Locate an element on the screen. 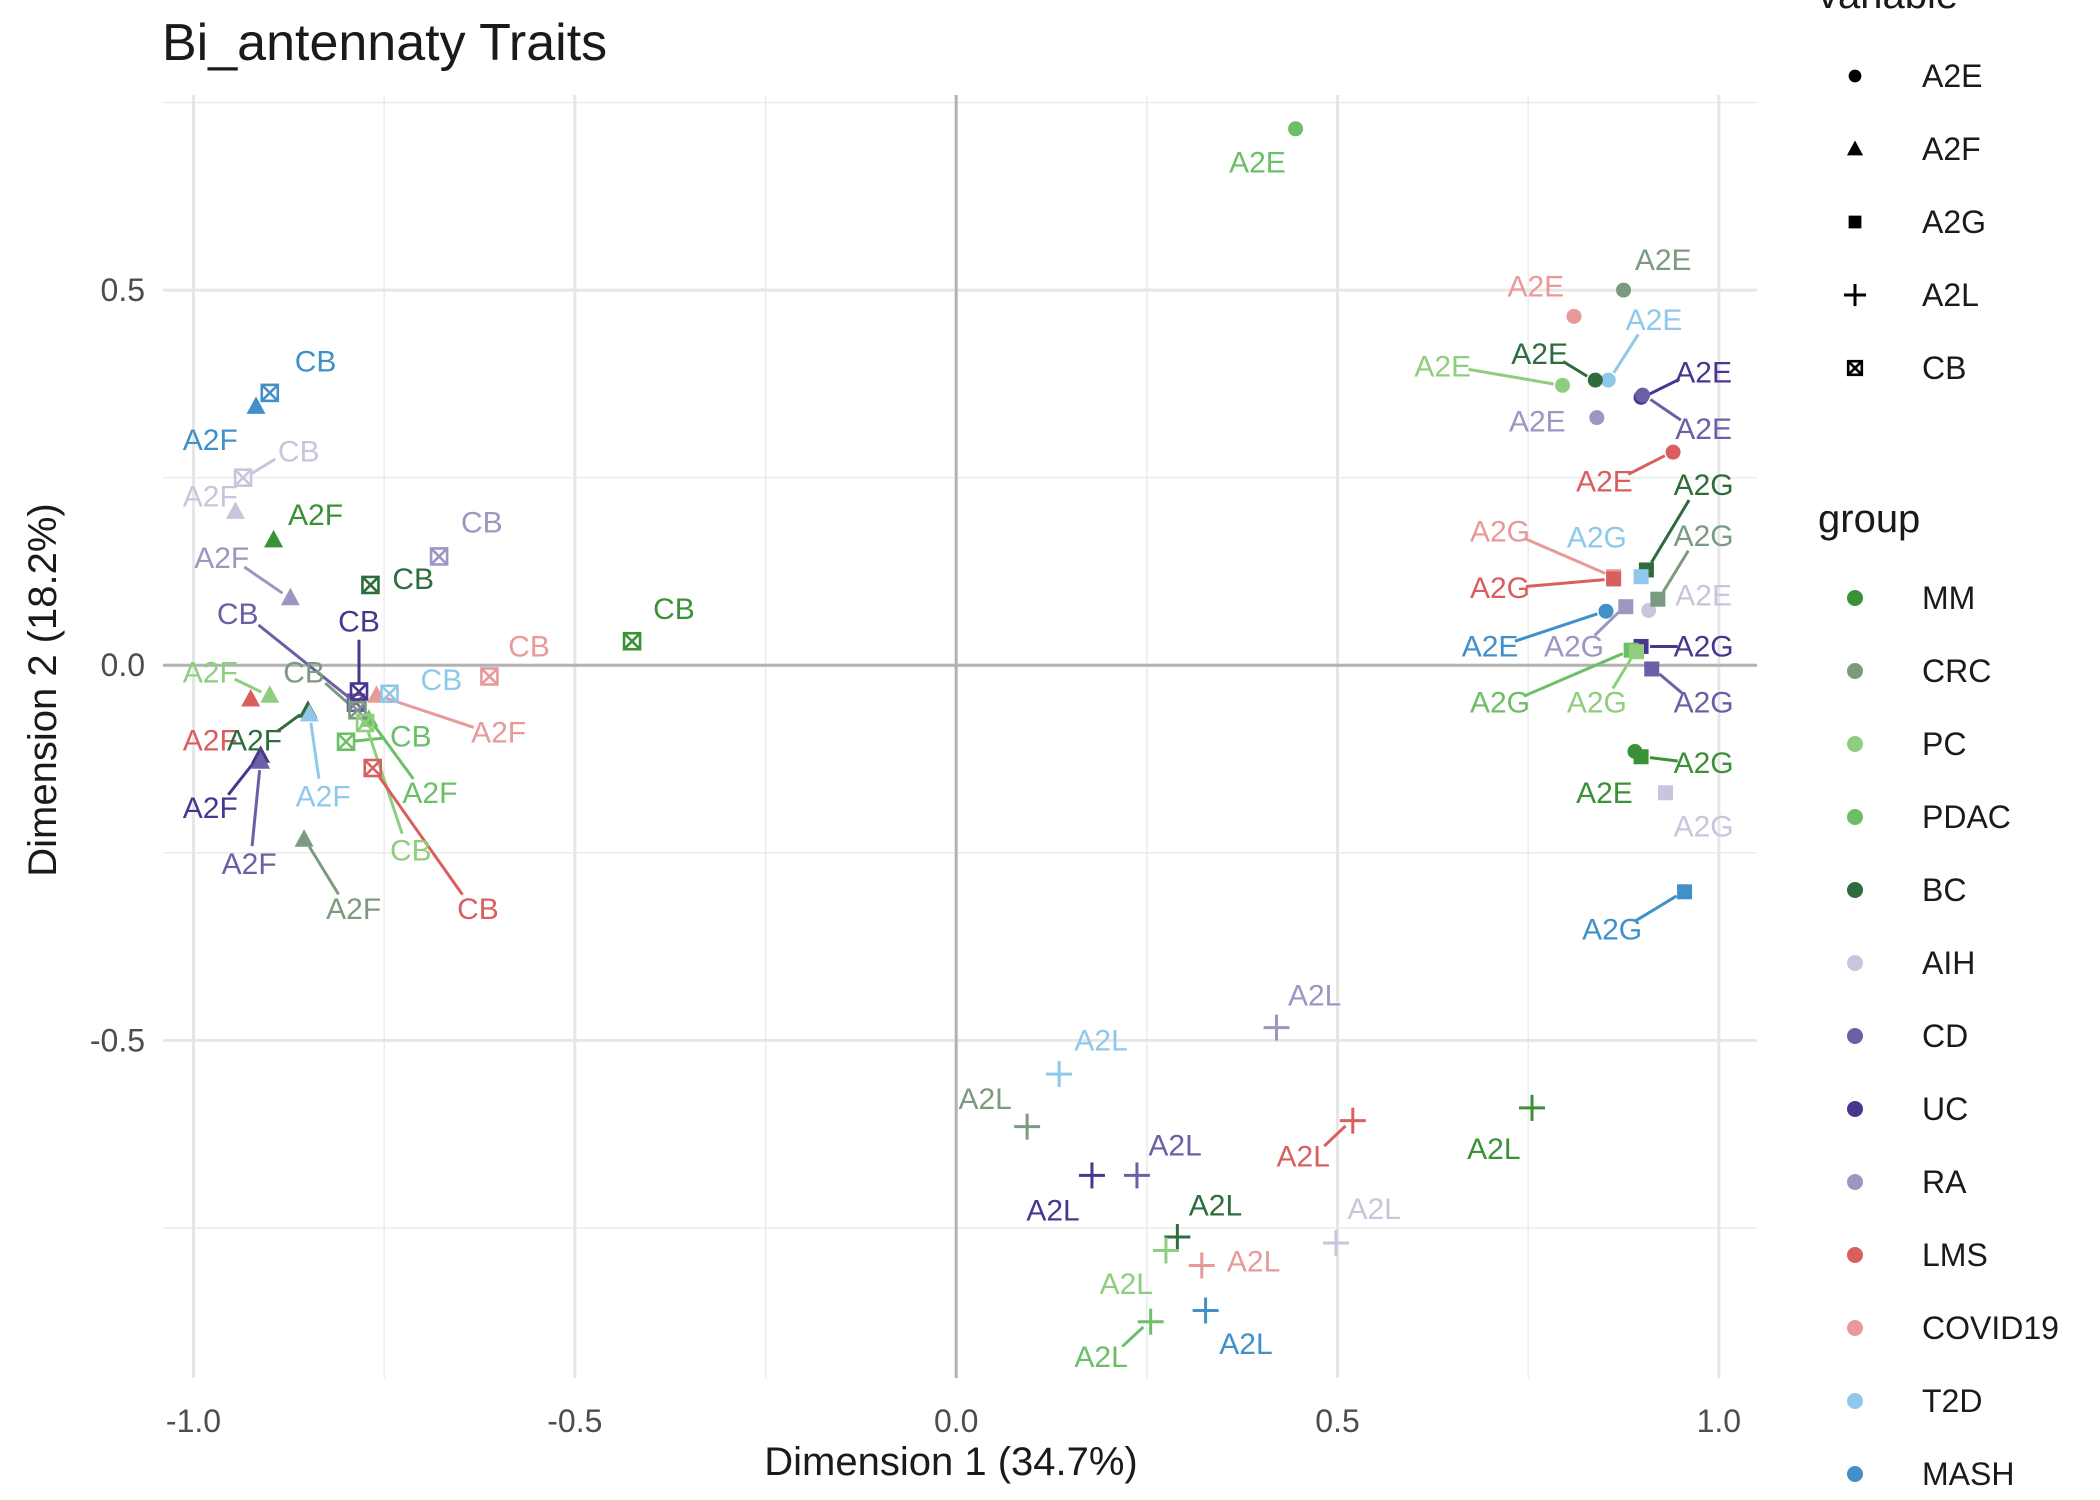 Image resolution: width=2100 pixels, height=1500 pixels. legend-group-item: MM is located at coordinates (1911, 598).